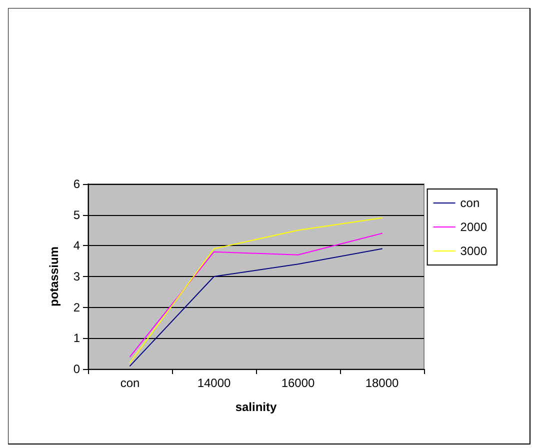 This screenshot has width=540, height=448. I want to click on y-axis-title: potassium, so click(54, 276).